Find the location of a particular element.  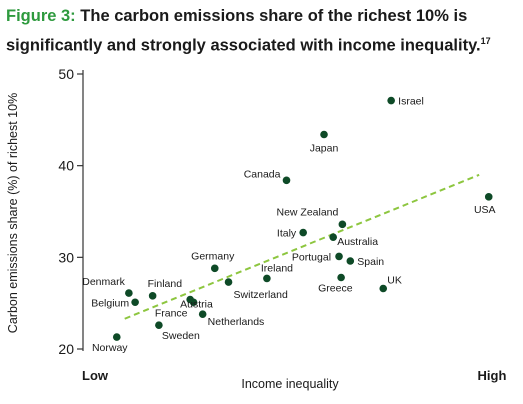

axes: 20 30 40 50 is located at coordinates (71, 211).